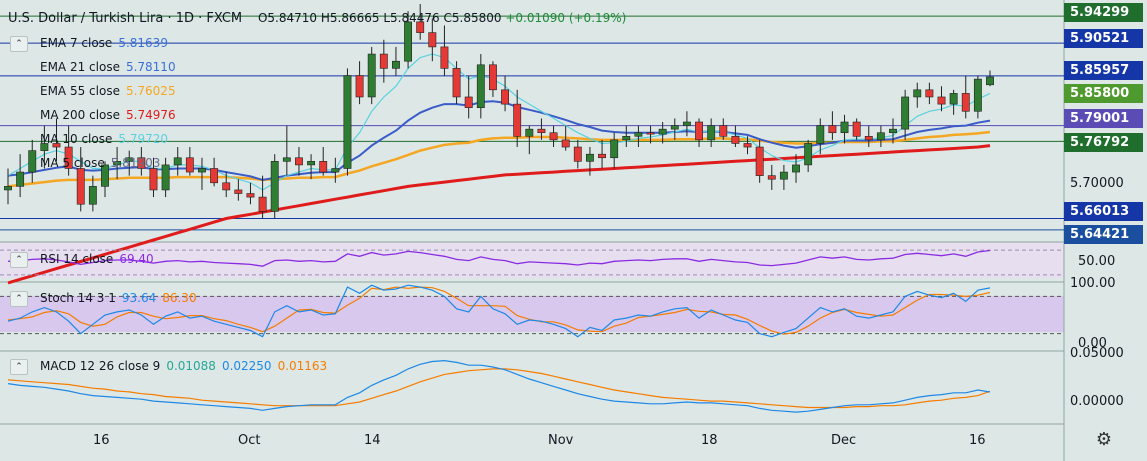  I want to click on price-tag-1: 5.90521, so click(1103, 38).